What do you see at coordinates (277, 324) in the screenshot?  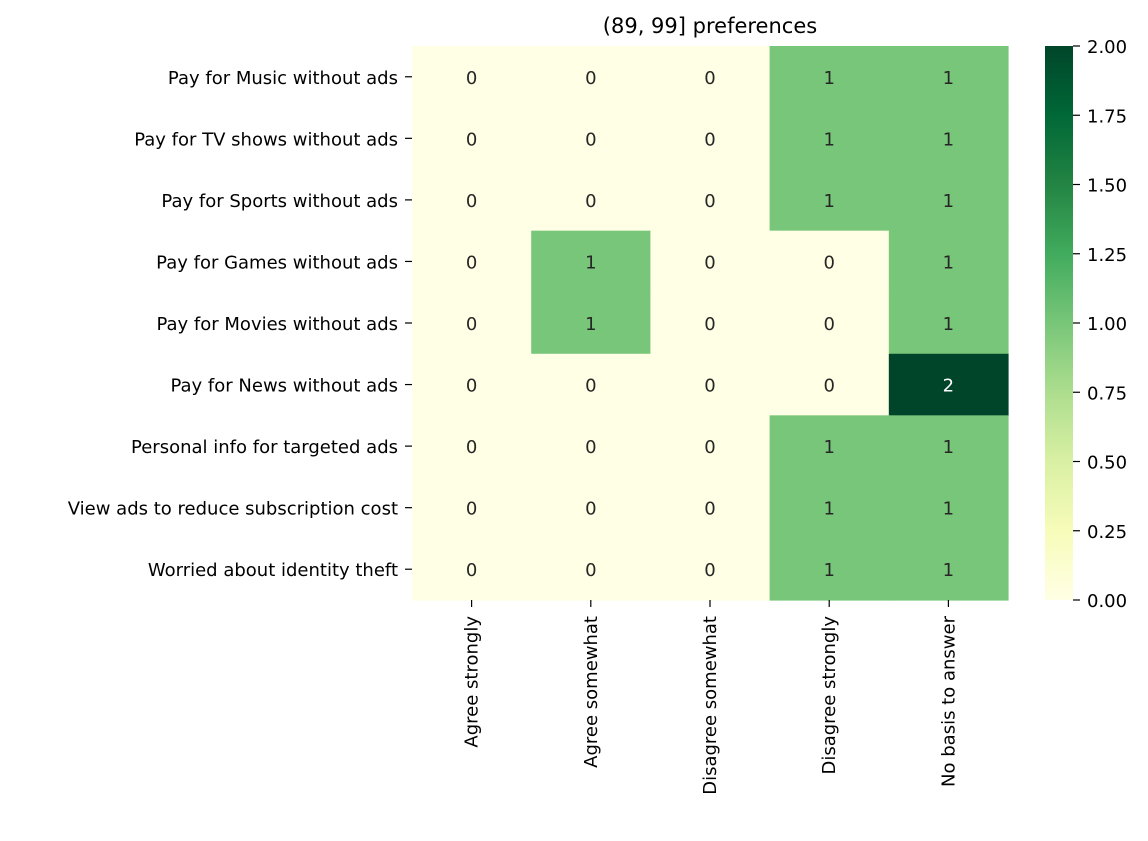 I see `row-tick-label: Pay for Movies without ads` at bounding box center [277, 324].